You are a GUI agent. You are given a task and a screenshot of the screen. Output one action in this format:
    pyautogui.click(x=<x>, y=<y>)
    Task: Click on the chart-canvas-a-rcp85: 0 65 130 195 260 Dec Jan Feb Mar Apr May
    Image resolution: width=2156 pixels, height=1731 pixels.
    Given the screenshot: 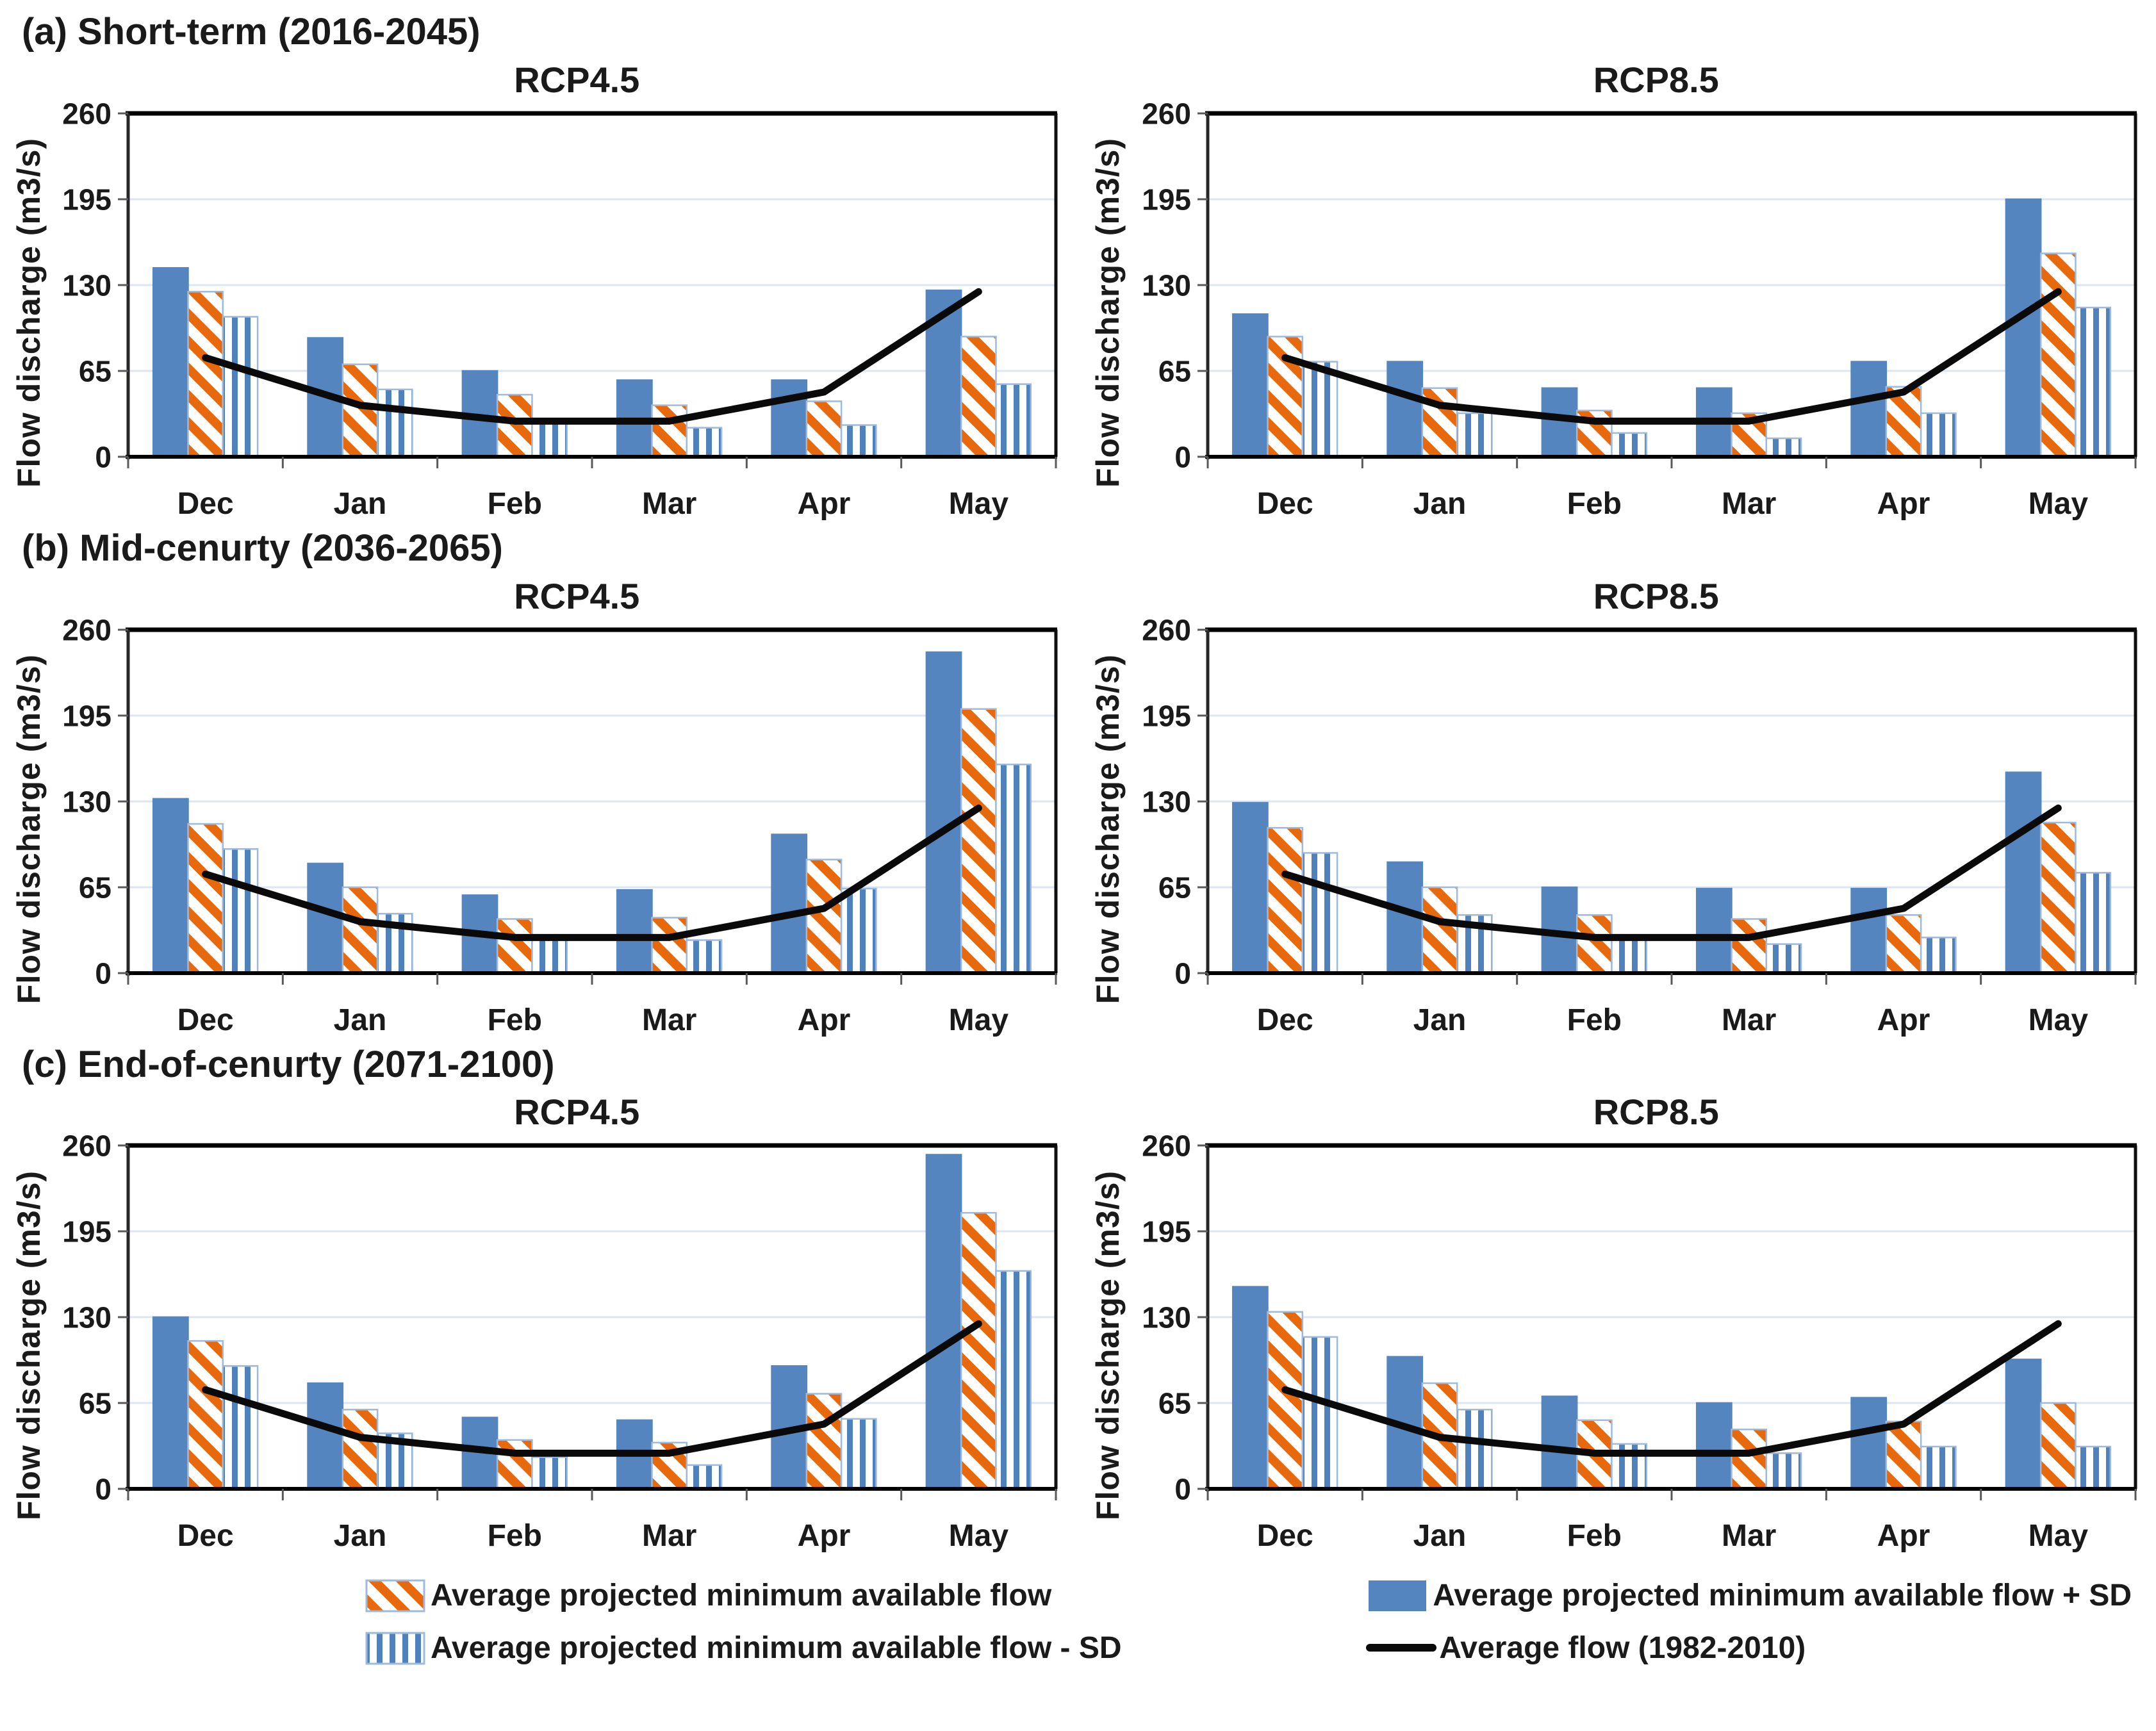 What is the action you would take?
    pyautogui.click(x=1639, y=312)
    